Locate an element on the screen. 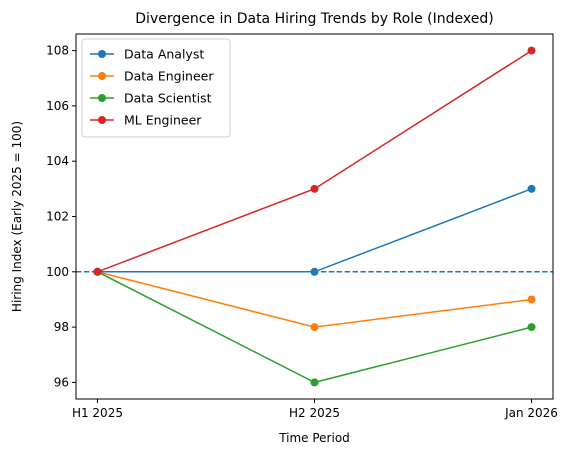  legend-box is located at coordinates (156, 88).